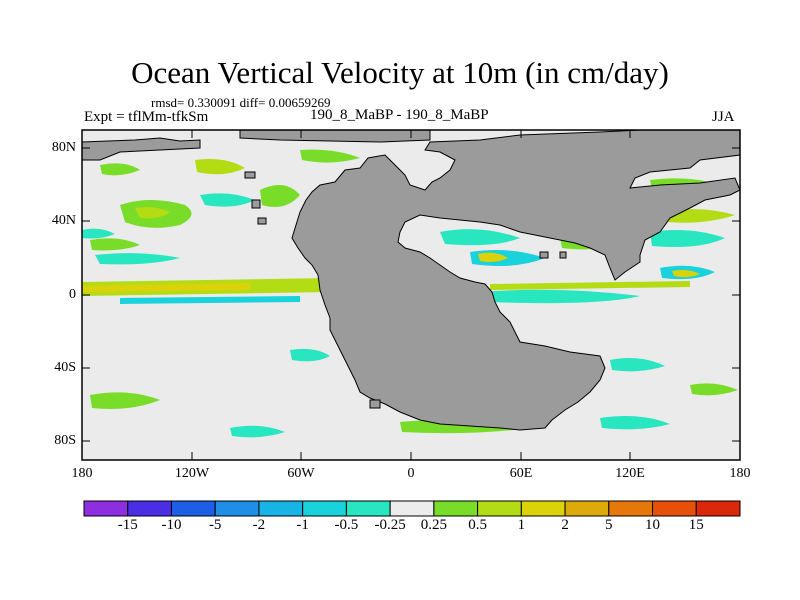 The width and height of the screenshot is (800, 600). What do you see at coordinates (411, 473) in the screenshot?
I see `lon-tick-label: 0` at bounding box center [411, 473].